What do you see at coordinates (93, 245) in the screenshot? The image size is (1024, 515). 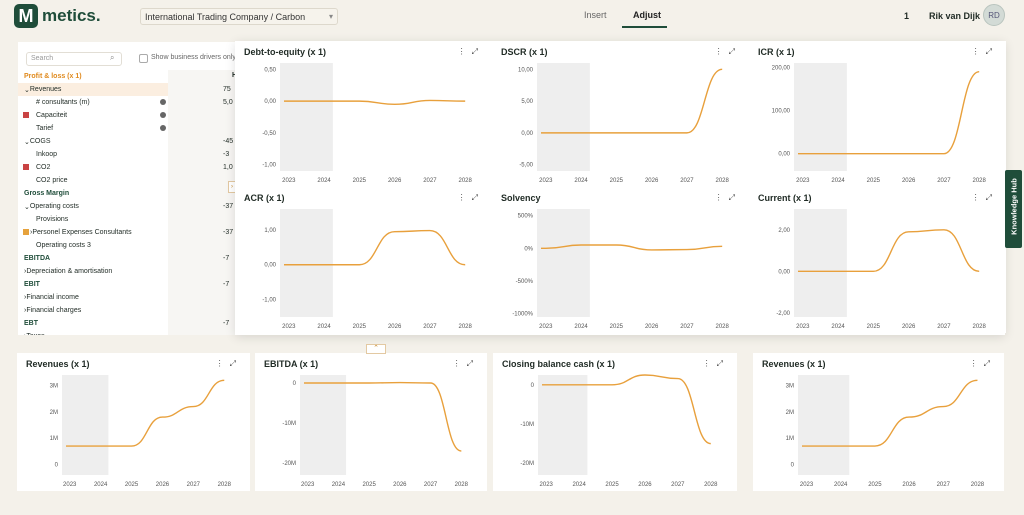 I see `tree-row: Operating costs 3` at bounding box center [93, 245].